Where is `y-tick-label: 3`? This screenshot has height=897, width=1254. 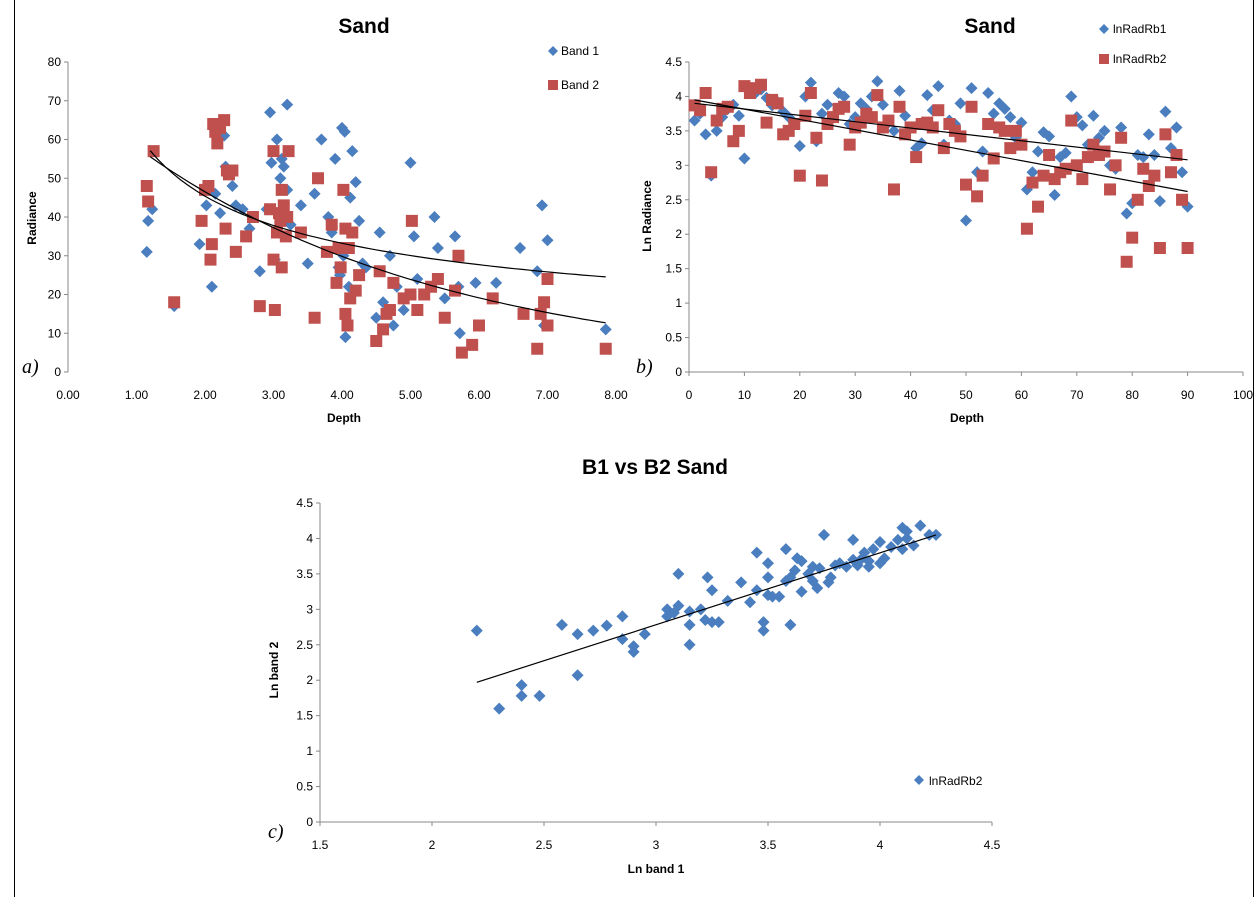
y-tick-label: 3 is located at coordinates (309, 609).